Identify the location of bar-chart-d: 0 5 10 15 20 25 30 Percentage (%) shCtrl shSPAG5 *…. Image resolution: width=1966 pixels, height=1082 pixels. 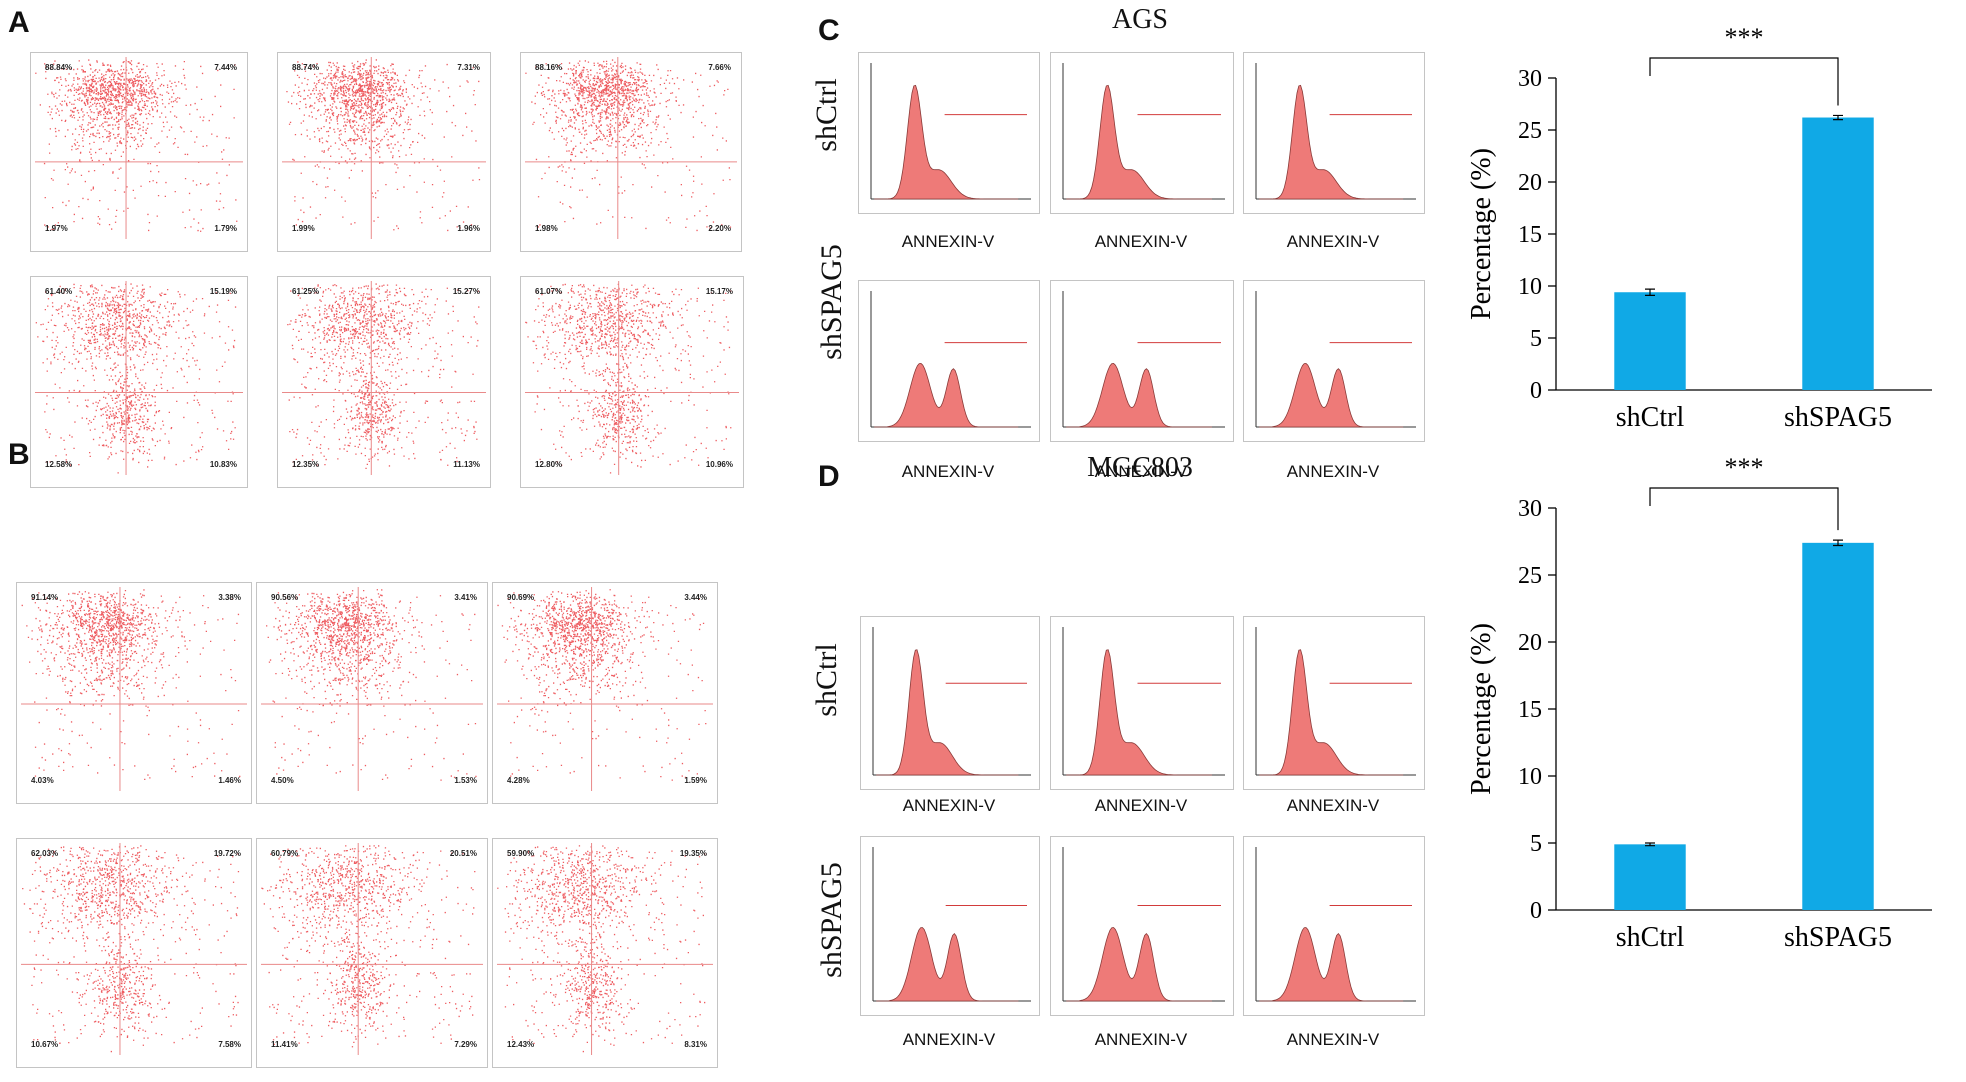
(1700, 715).